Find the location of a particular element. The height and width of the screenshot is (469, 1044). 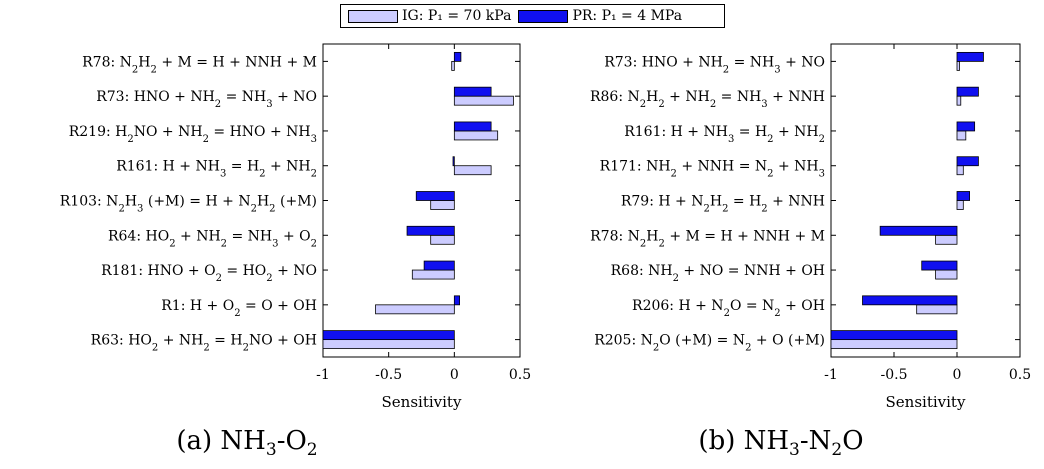

legend-swatch-ig is located at coordinates (373, 16).